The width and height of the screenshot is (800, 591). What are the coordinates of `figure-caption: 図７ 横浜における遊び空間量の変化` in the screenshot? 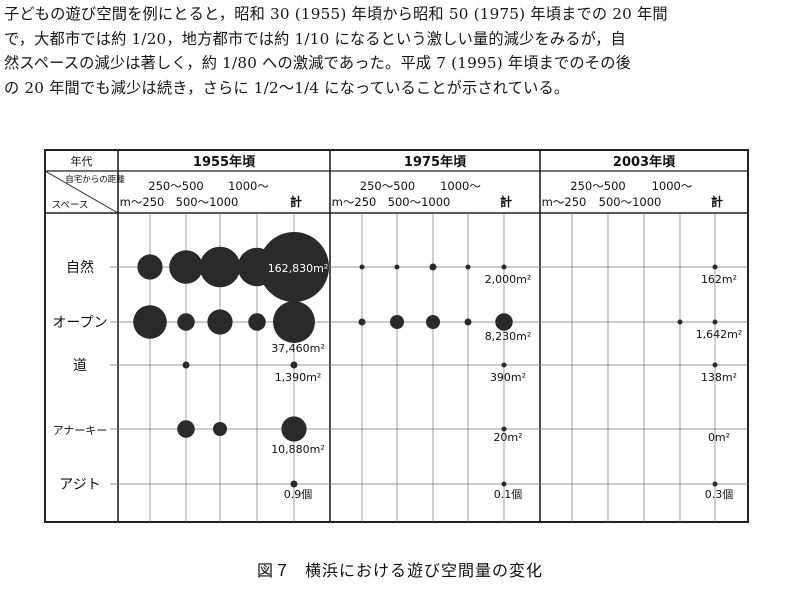 It's located at (400, 569).